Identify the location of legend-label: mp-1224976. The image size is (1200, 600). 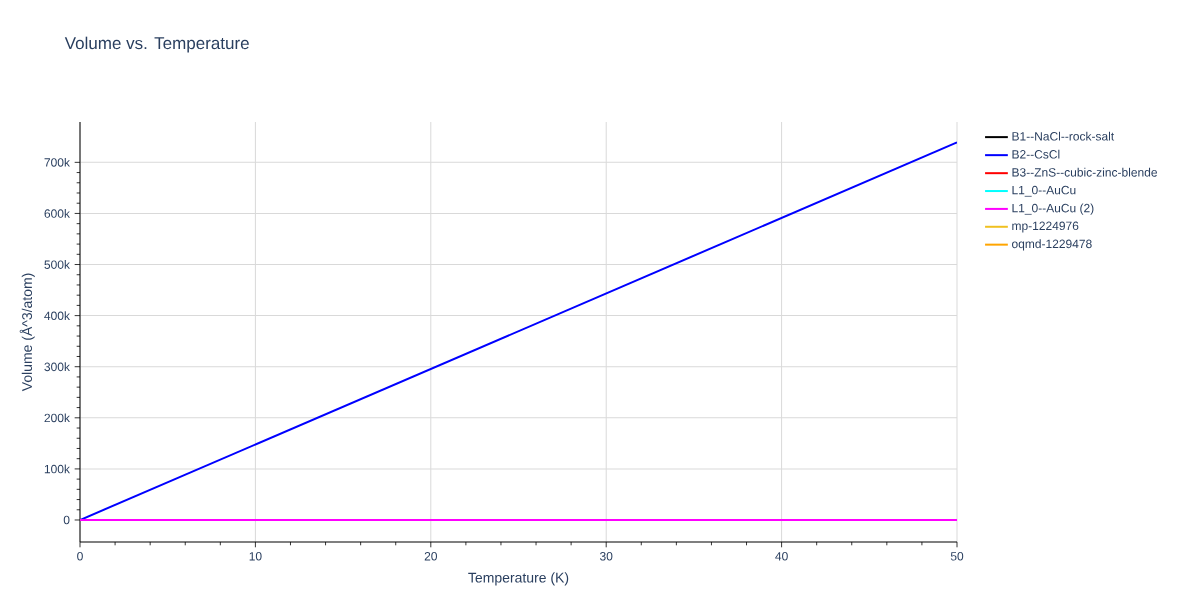
(1045, 227).